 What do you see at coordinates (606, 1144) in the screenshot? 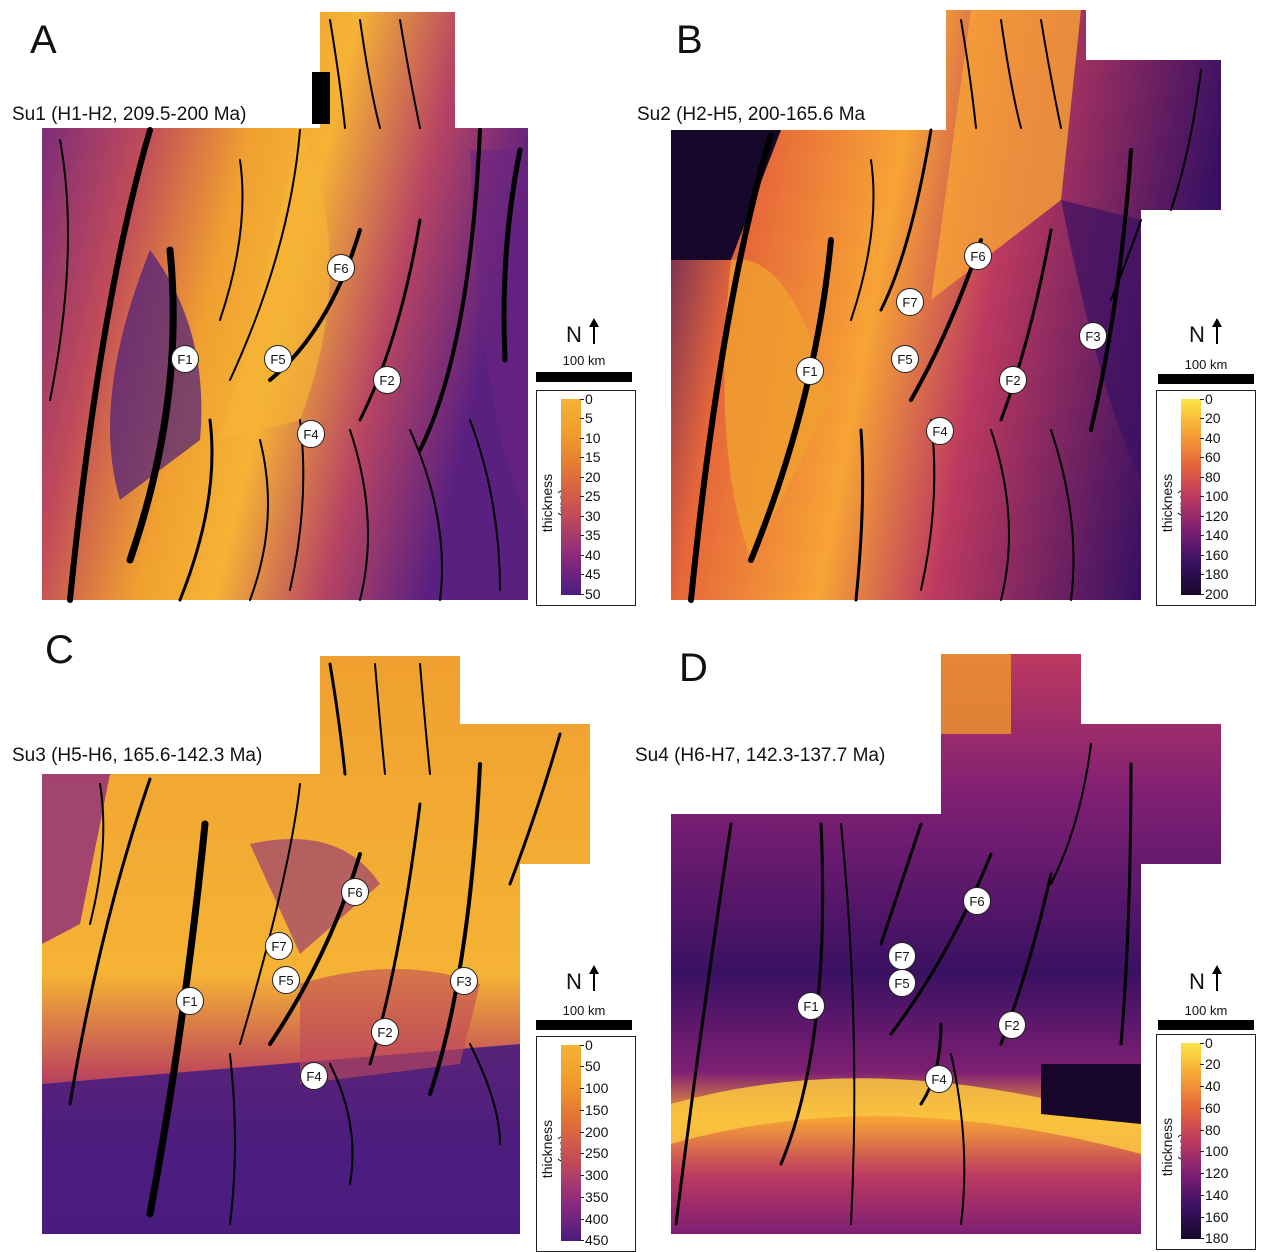
I see `legend-ticks: 0 50 100 150 200 250 300 350 400 450` at bounding box center [606, 1144].